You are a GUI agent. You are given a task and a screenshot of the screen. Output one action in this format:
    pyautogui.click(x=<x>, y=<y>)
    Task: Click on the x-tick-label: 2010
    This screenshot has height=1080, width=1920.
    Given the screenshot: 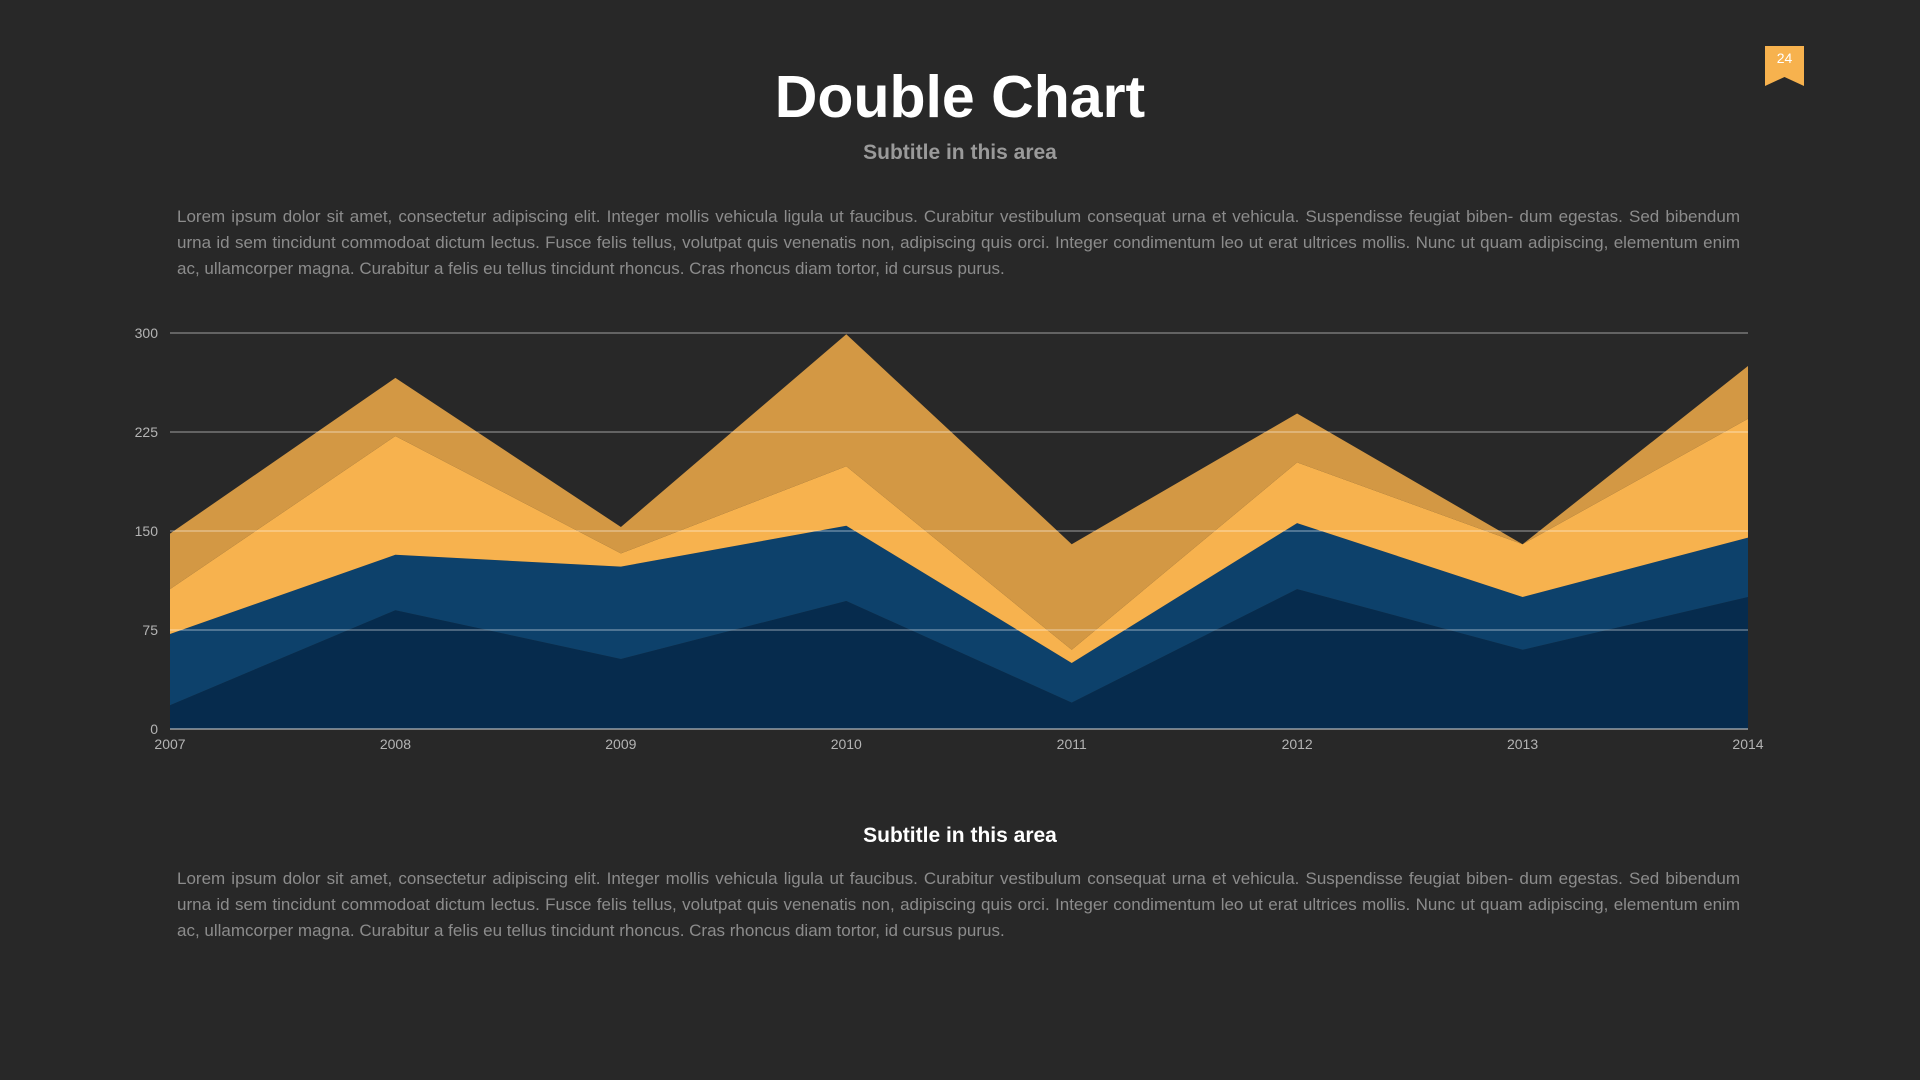 What is the action you would take?
    pyautogui.click(x=846, y=744)
    